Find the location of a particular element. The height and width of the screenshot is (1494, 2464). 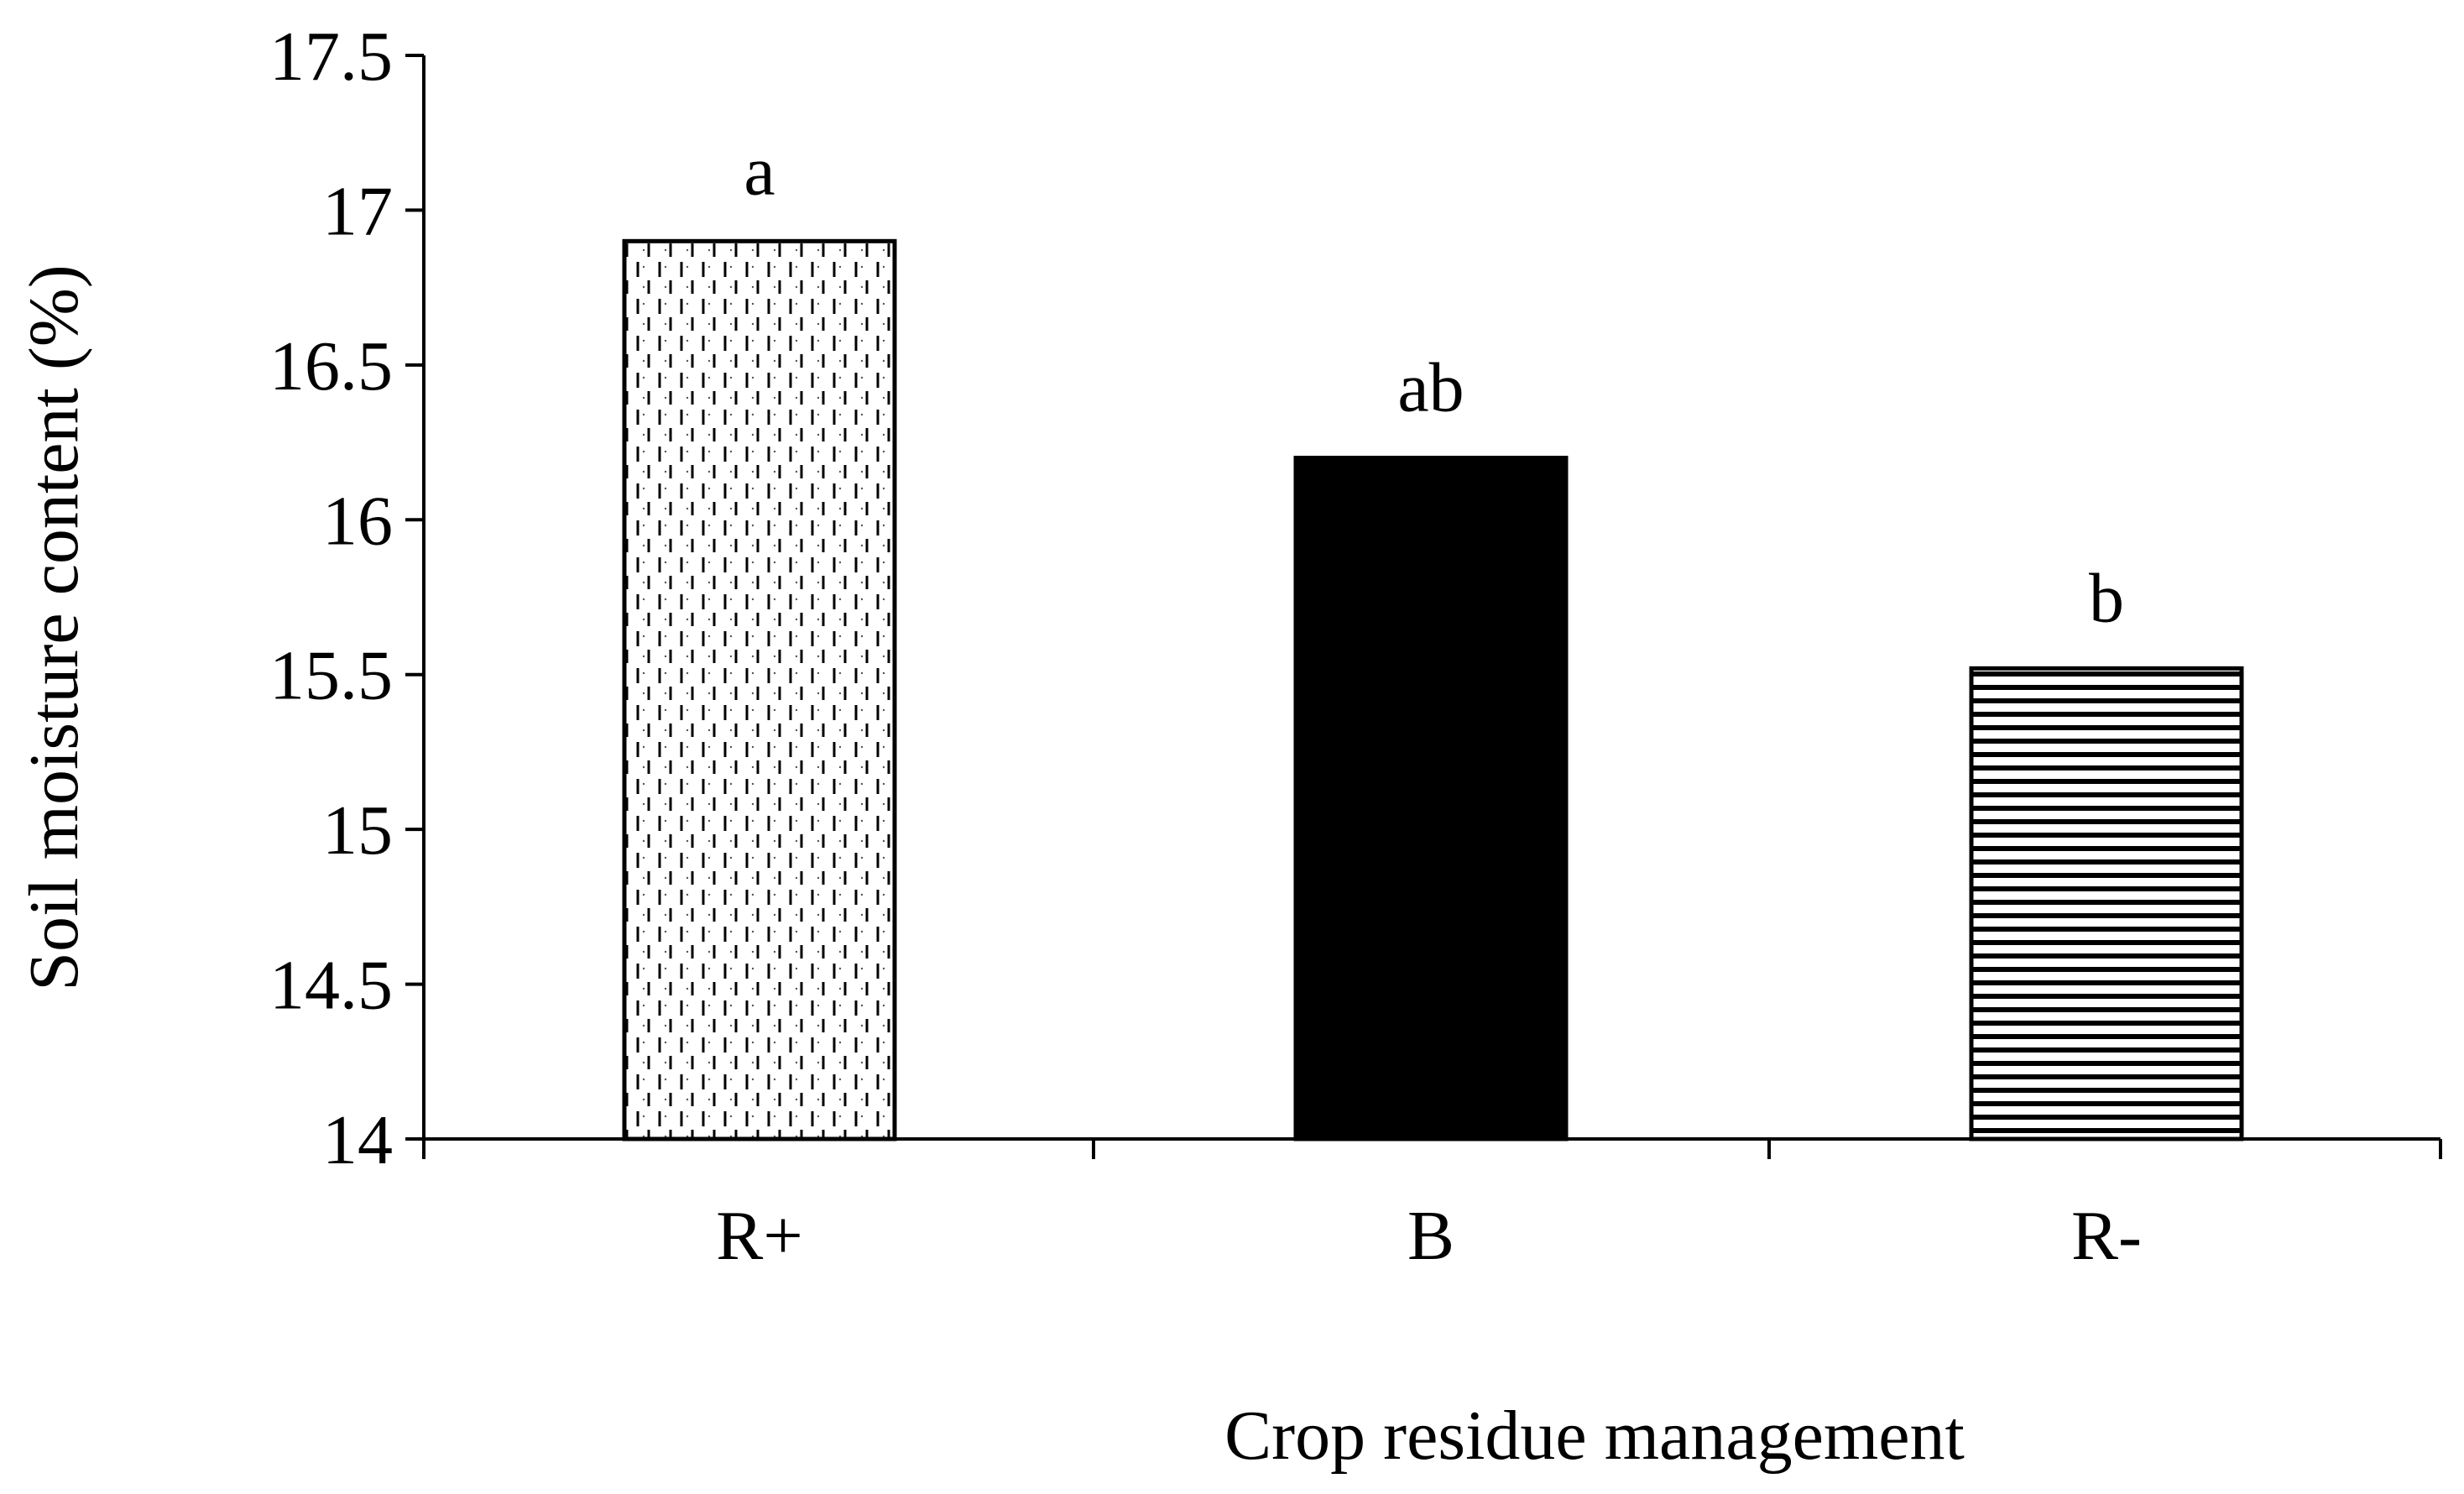

y-tick-label: 15 is located at coordinates (357, 830).